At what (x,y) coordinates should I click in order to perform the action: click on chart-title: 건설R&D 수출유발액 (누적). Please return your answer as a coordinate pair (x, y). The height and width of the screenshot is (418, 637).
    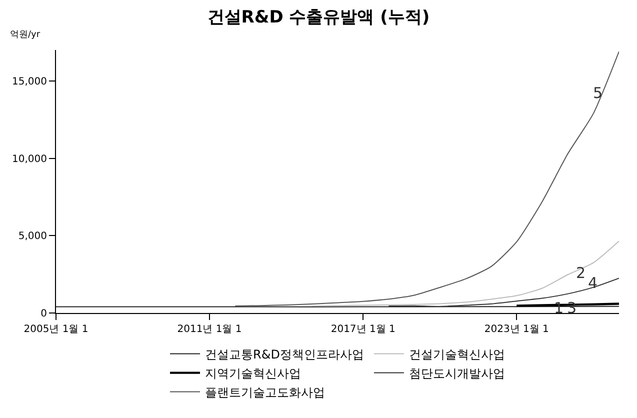
    Looking at the image, I should click on (318, 17).